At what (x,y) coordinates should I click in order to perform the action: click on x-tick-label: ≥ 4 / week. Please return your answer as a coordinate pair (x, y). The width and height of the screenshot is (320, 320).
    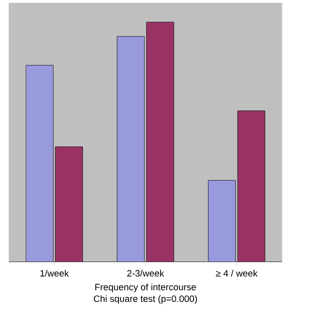
    Looking at the image, I should click on (237, 273).